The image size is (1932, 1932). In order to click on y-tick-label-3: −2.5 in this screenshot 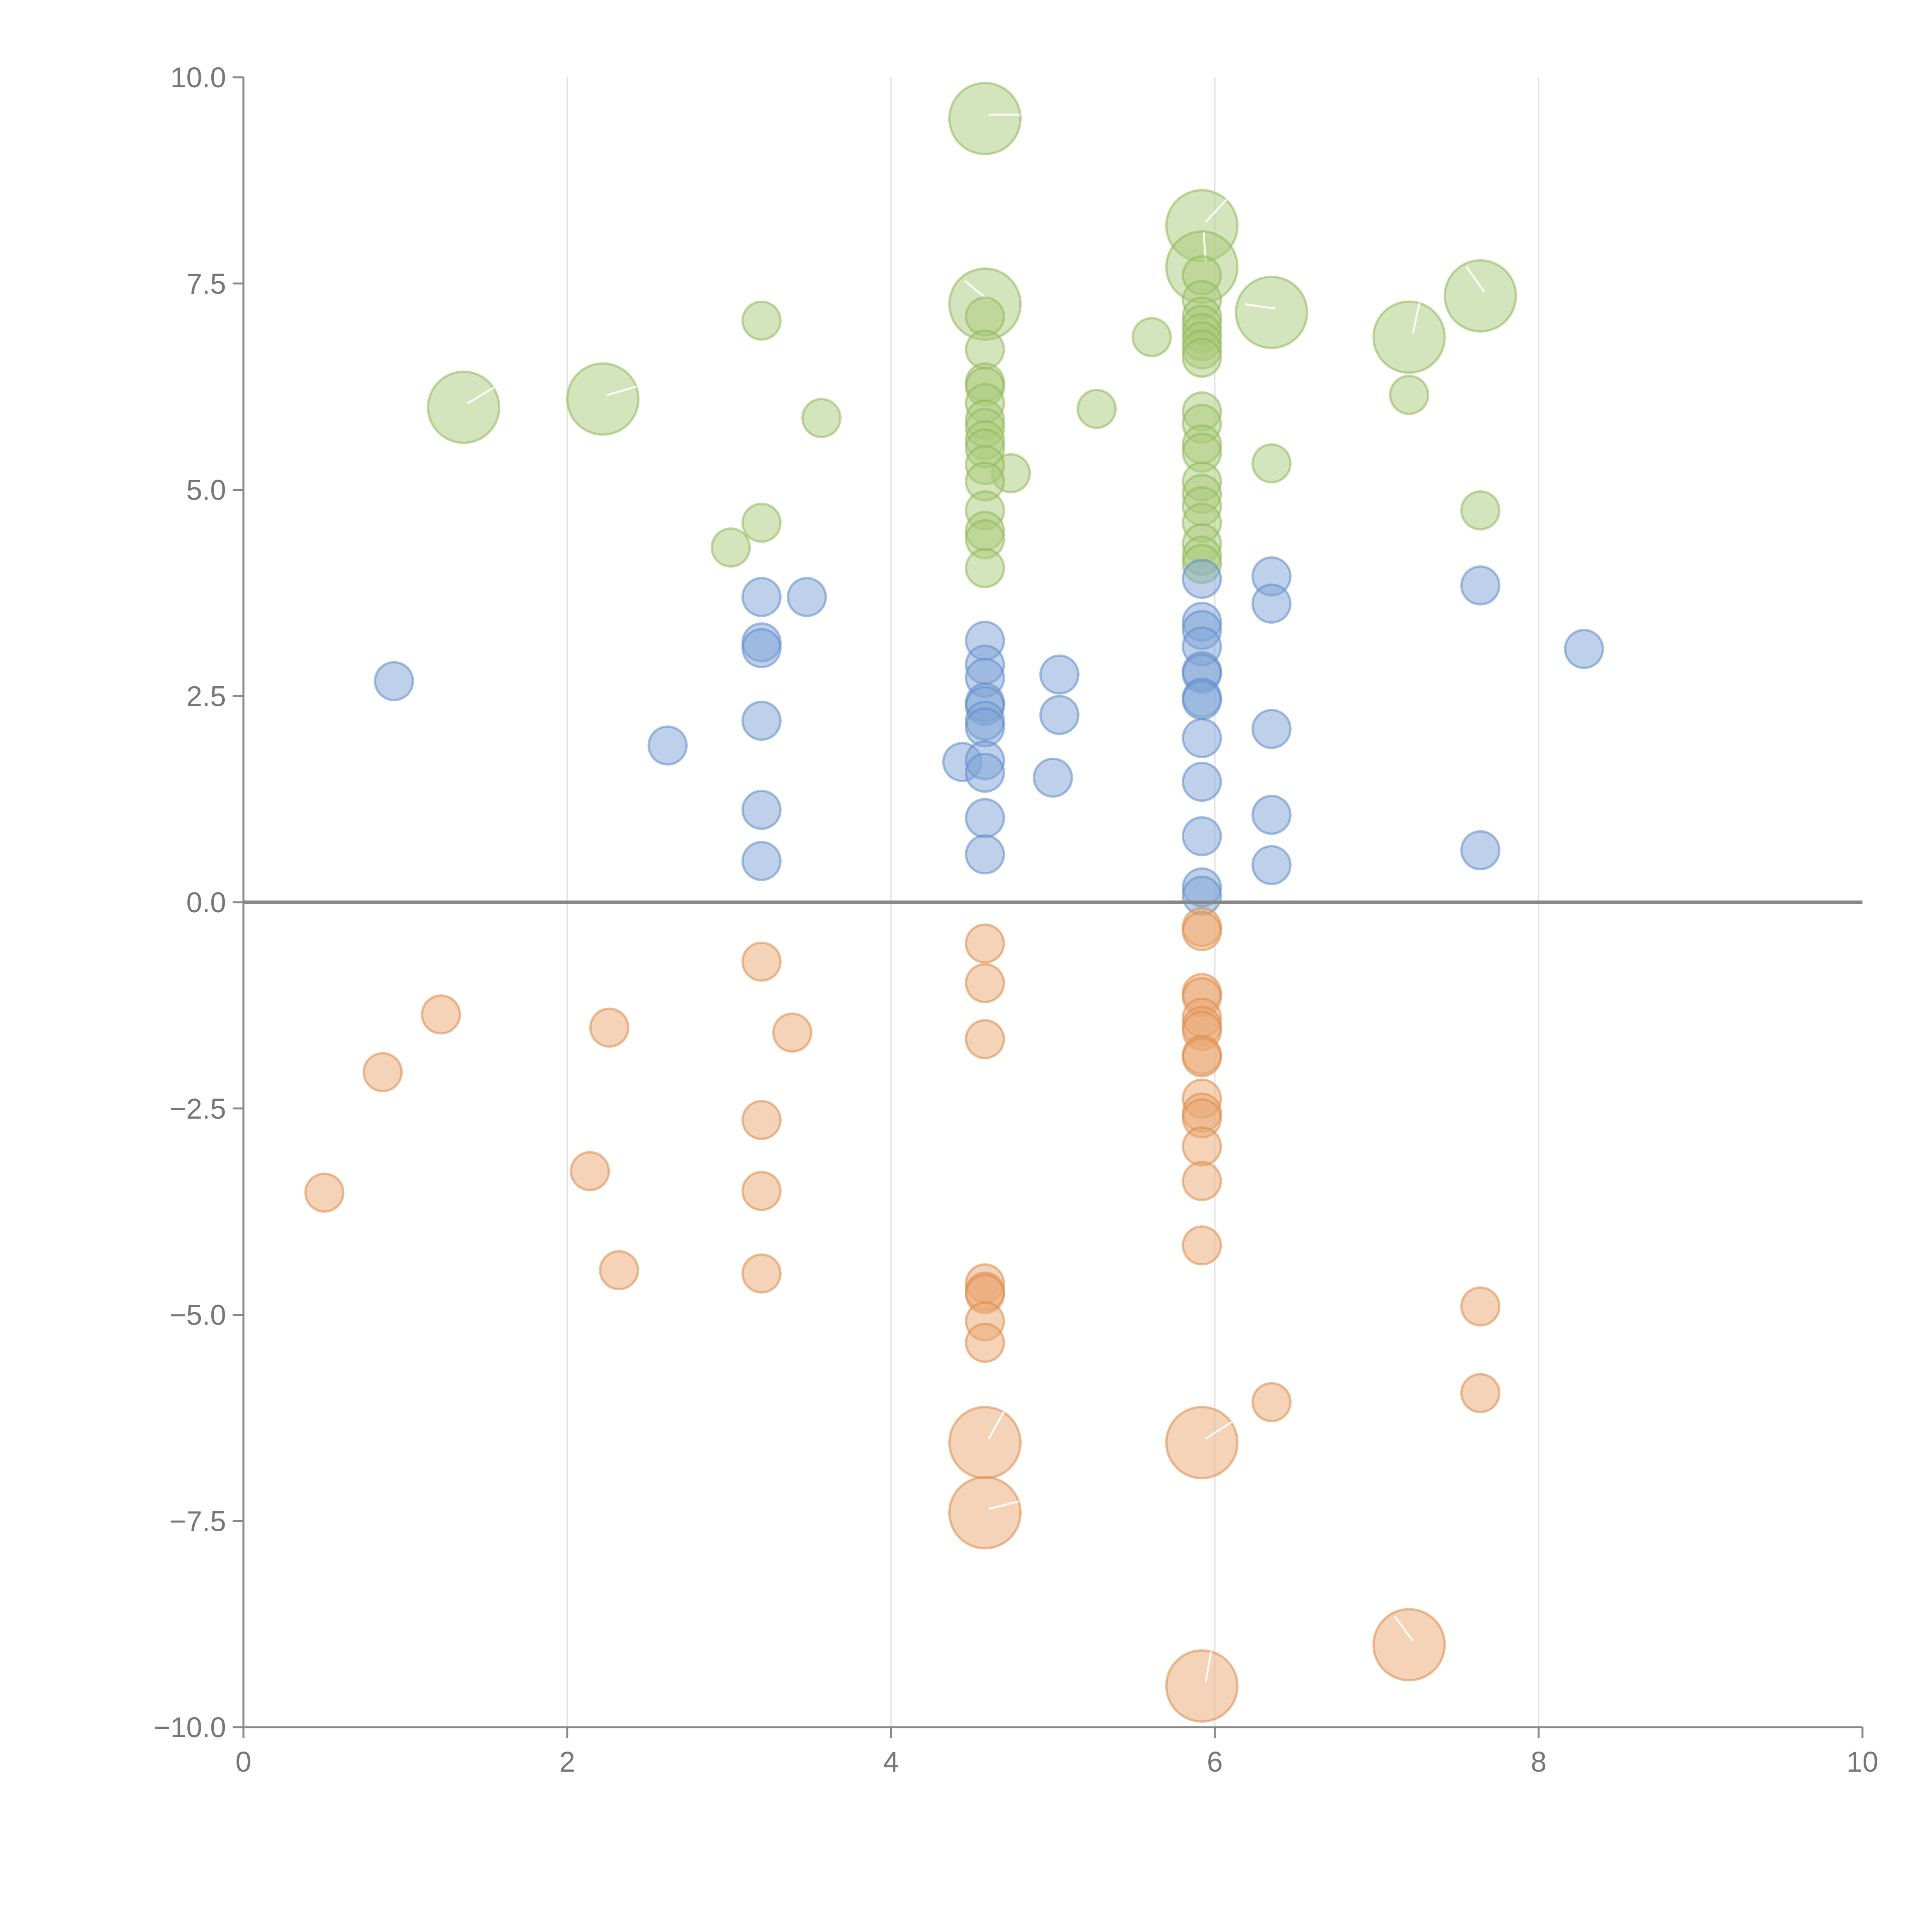, I will do `click(198, 1109)`.